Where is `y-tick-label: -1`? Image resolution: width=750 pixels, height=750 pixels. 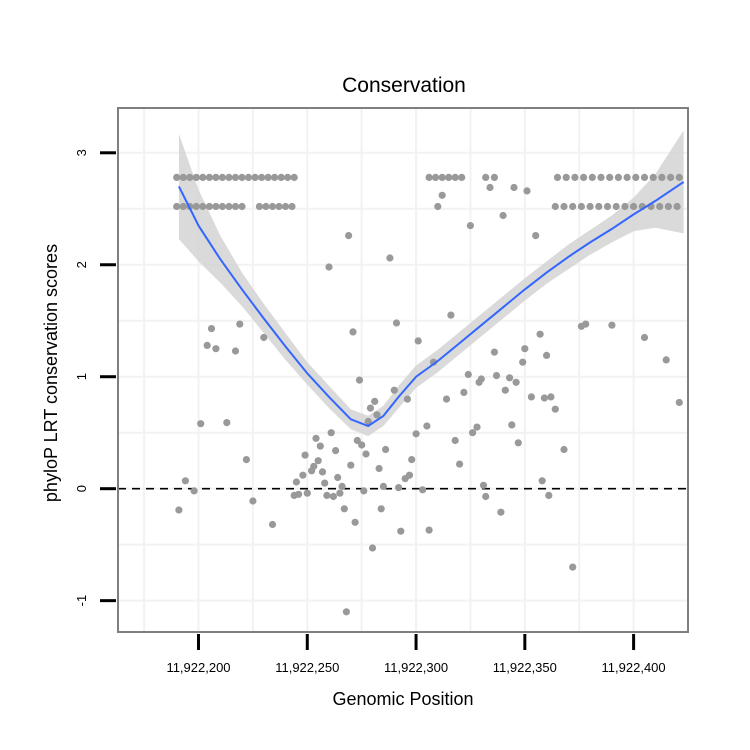 y-tick-label: -1 is located at coordinates (81, 601).